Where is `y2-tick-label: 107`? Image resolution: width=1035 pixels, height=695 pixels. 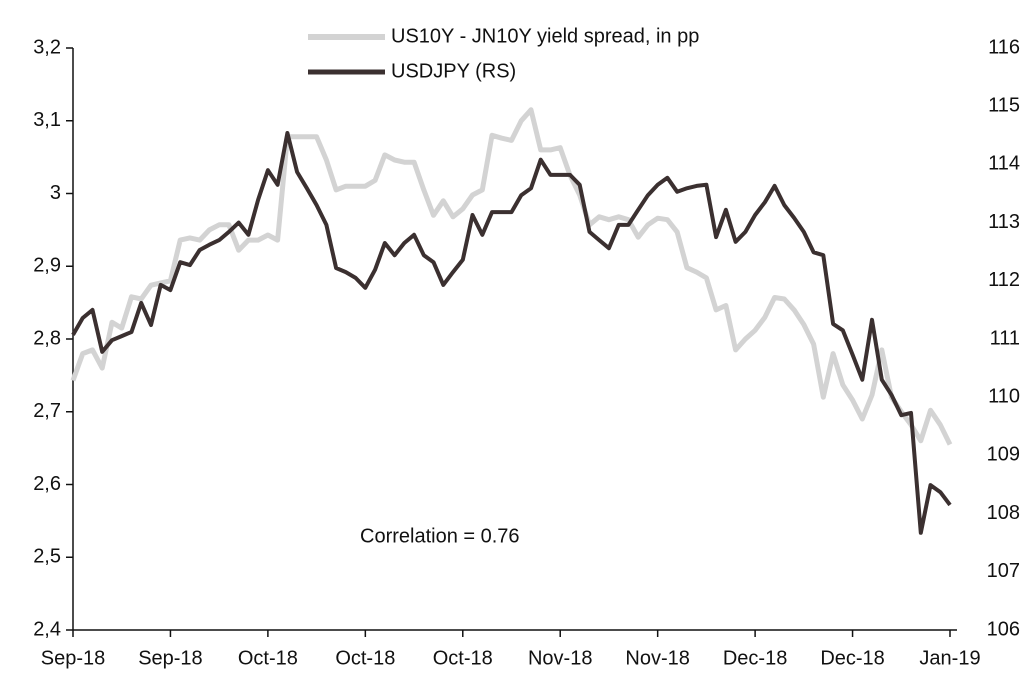
y2-tick-label: 107 is located at coordinates (1003, 571).